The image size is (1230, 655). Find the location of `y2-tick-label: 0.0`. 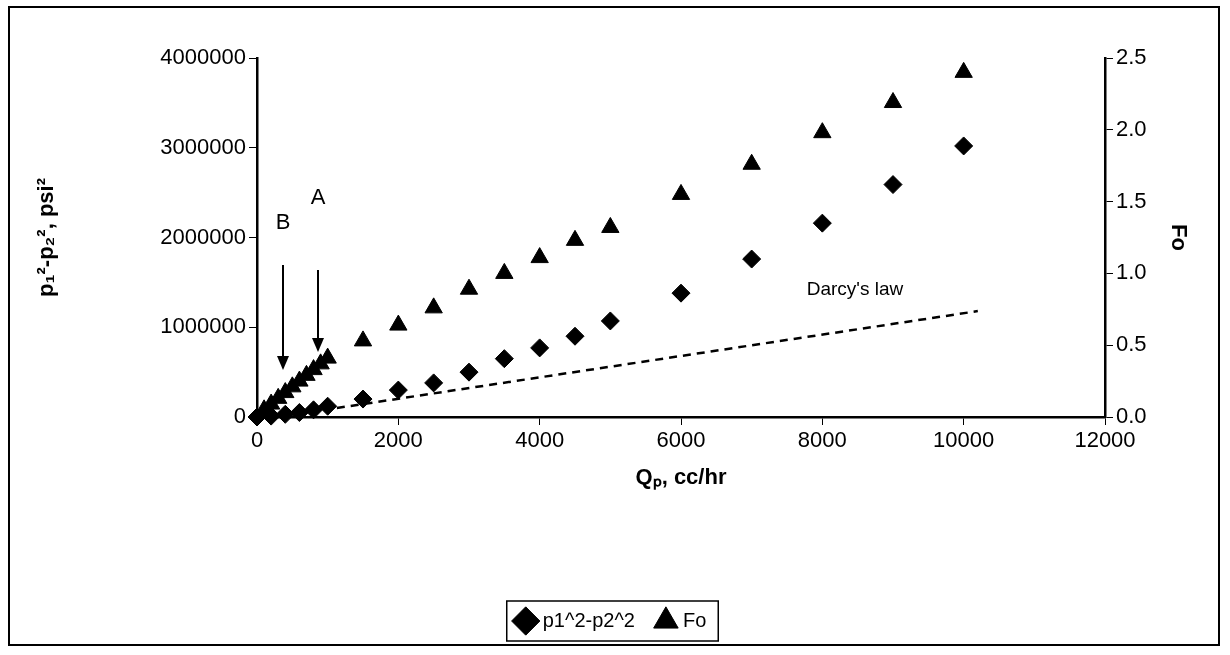

y2-tick-label: 0.0 is located at coordinates (1131, 416).